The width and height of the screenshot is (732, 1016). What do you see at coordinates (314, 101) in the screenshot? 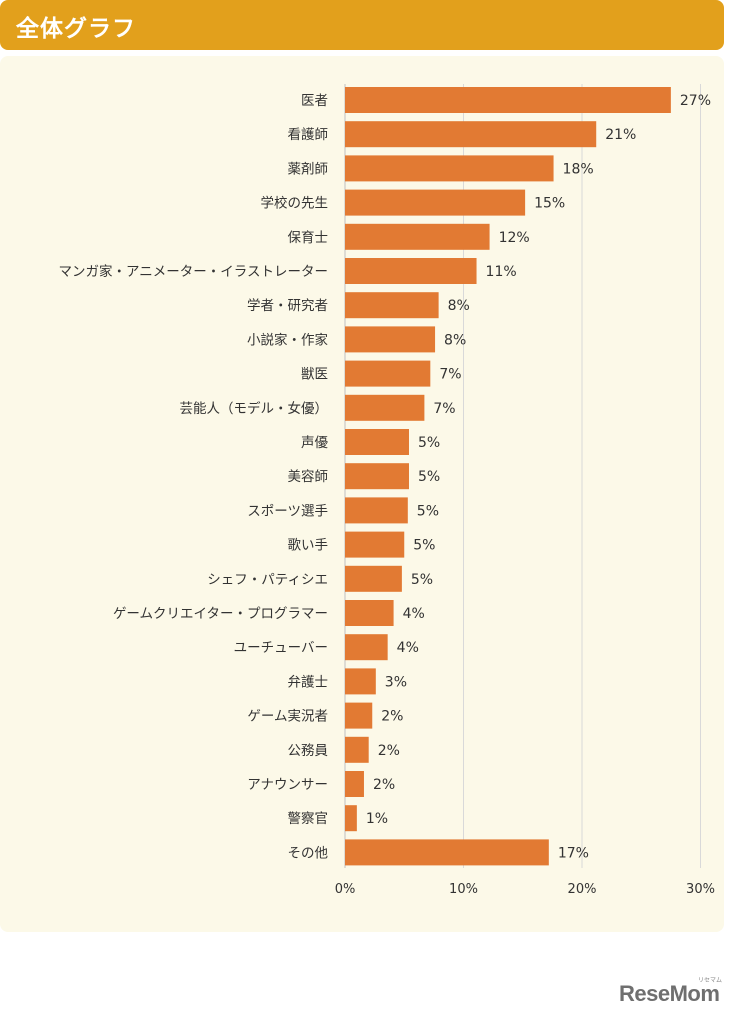
I see `category-label: 医者` at bounding box center [314, 101].